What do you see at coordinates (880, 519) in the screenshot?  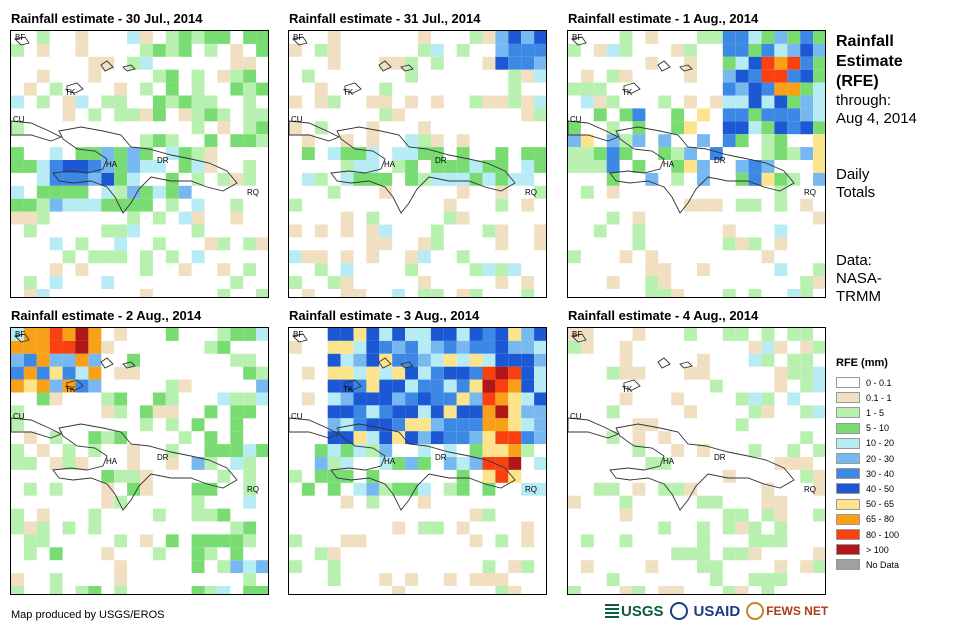 I see `legend-label: 65 - 80` at bounding box center [880, 519].